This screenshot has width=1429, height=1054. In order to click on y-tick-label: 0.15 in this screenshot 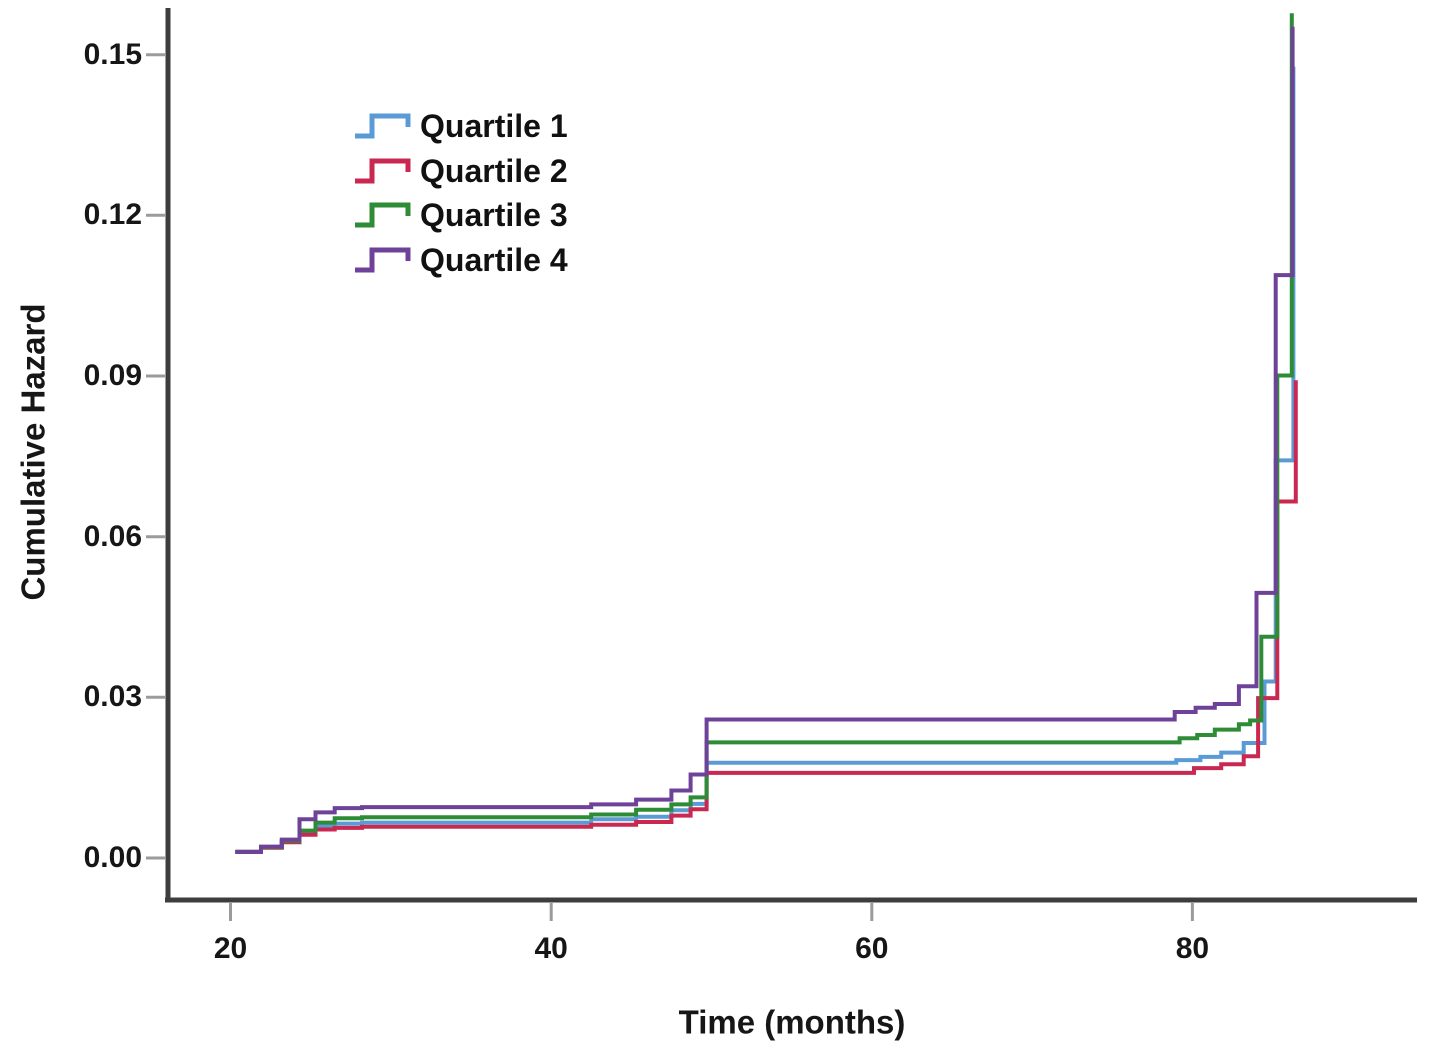, I will do `click(112, 54)`.